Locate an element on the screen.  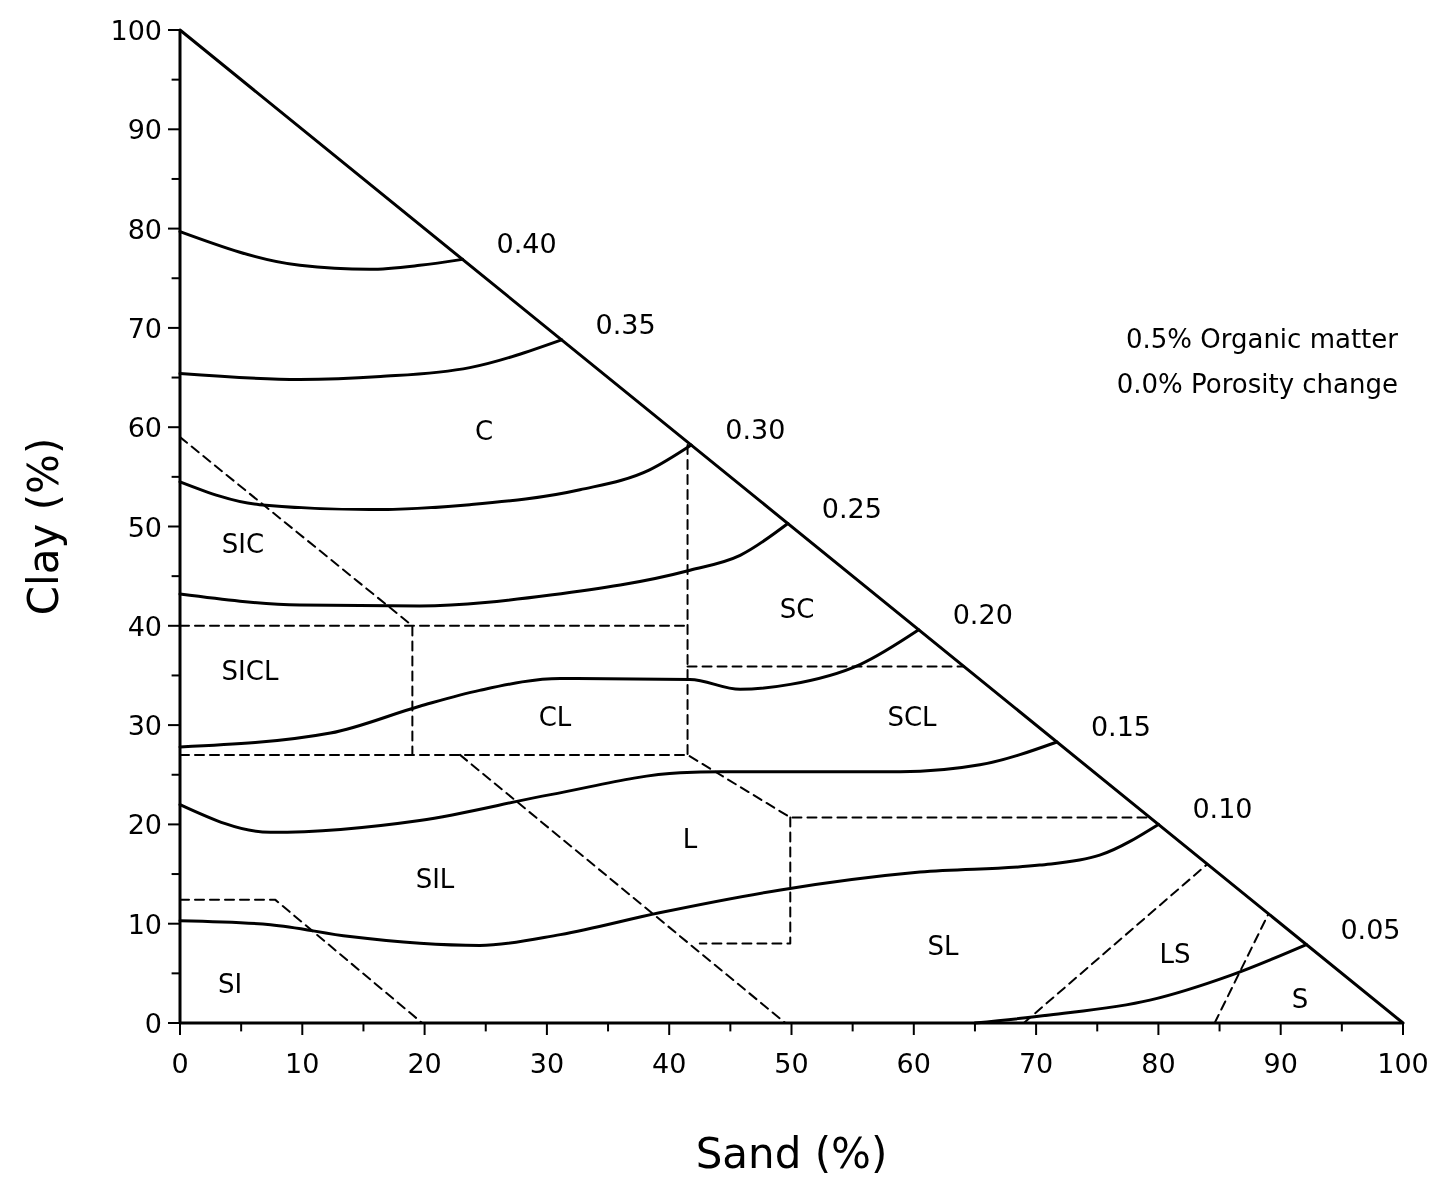
y-tick-label: 60 is located at coordinates (144, 428).